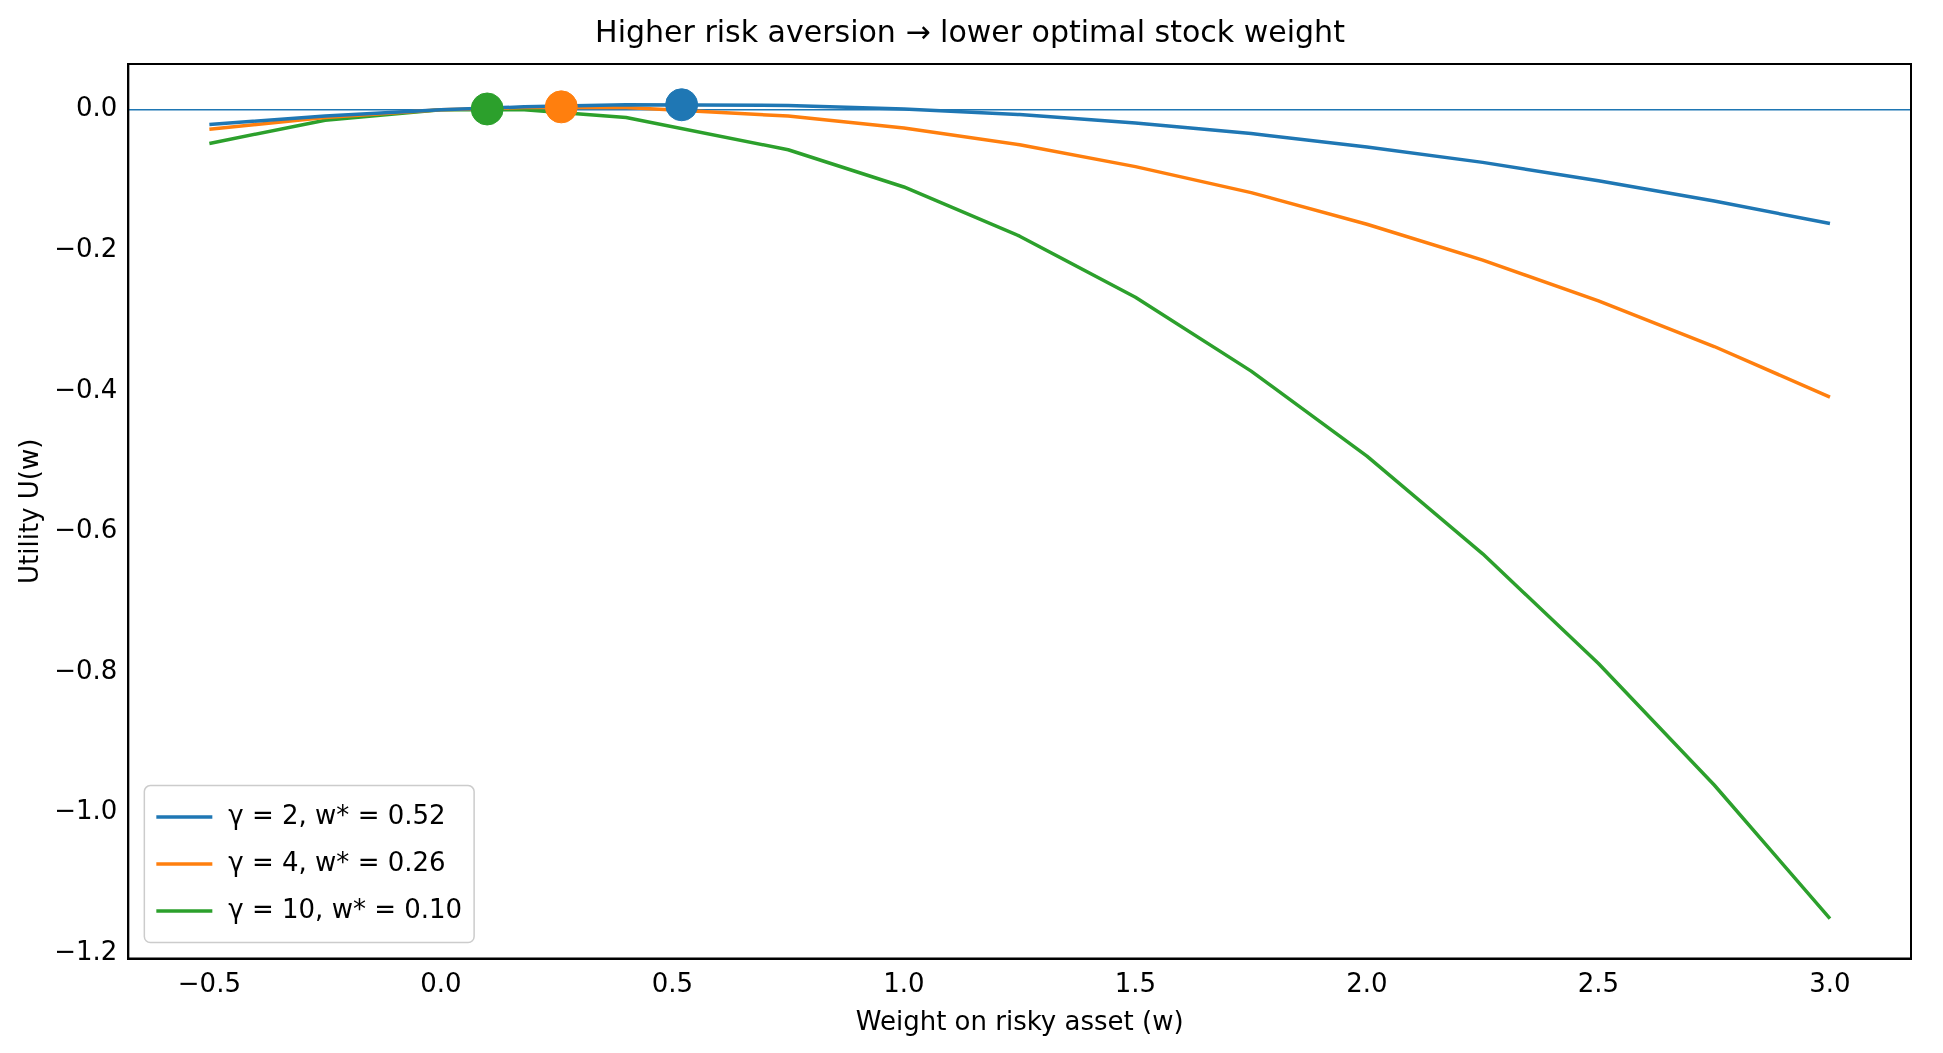 Image resolution: width=1943 pixels, height=1053 pixels. What do you see at coordinates (1367, 982) in the screenshot?
I see `x-tick-label: 2.0` at bounding box center [1367, 982].